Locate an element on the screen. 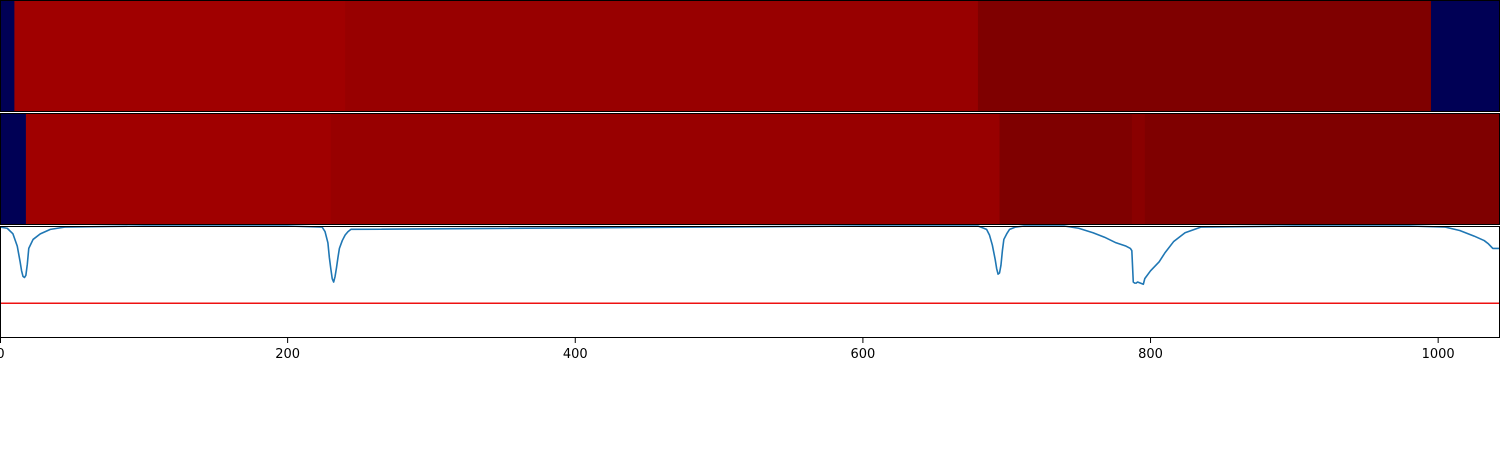 This screenshot has height=450, width=1500. x-tick-label: 400 is located at coordinates (575, 354).